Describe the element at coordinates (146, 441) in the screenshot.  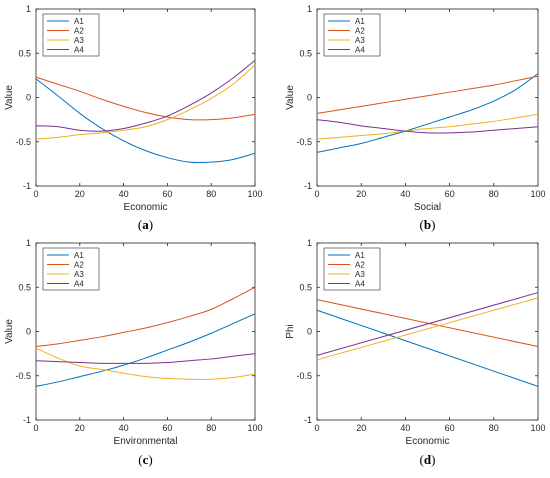
I see `x-axis-label: Environmental` at that location.